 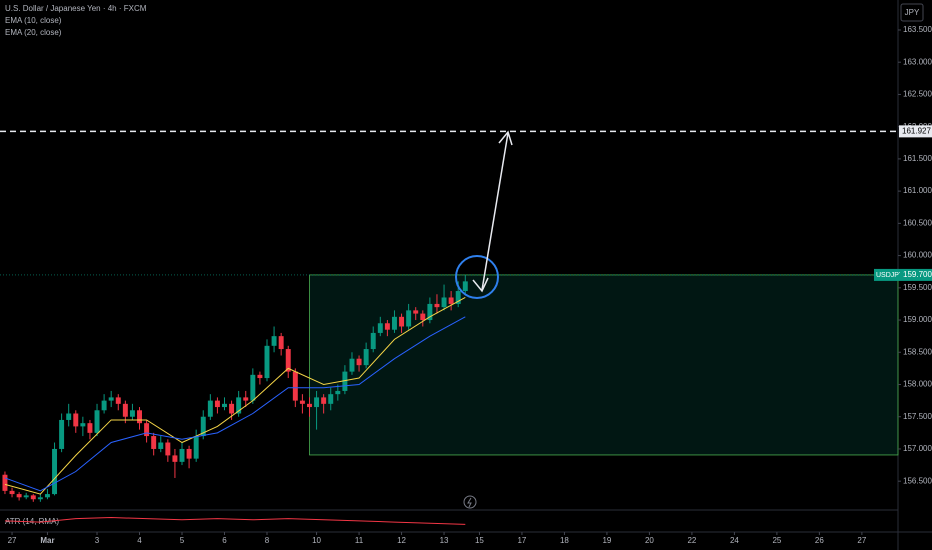 I want to click on y-tick-label: 159.000, so click(x=917, y=319).